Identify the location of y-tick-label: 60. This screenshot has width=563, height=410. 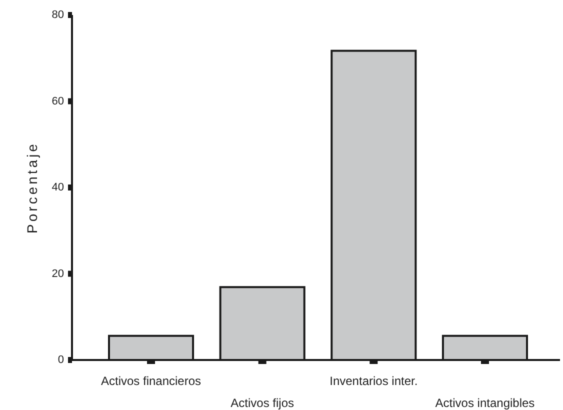
(58, 101).